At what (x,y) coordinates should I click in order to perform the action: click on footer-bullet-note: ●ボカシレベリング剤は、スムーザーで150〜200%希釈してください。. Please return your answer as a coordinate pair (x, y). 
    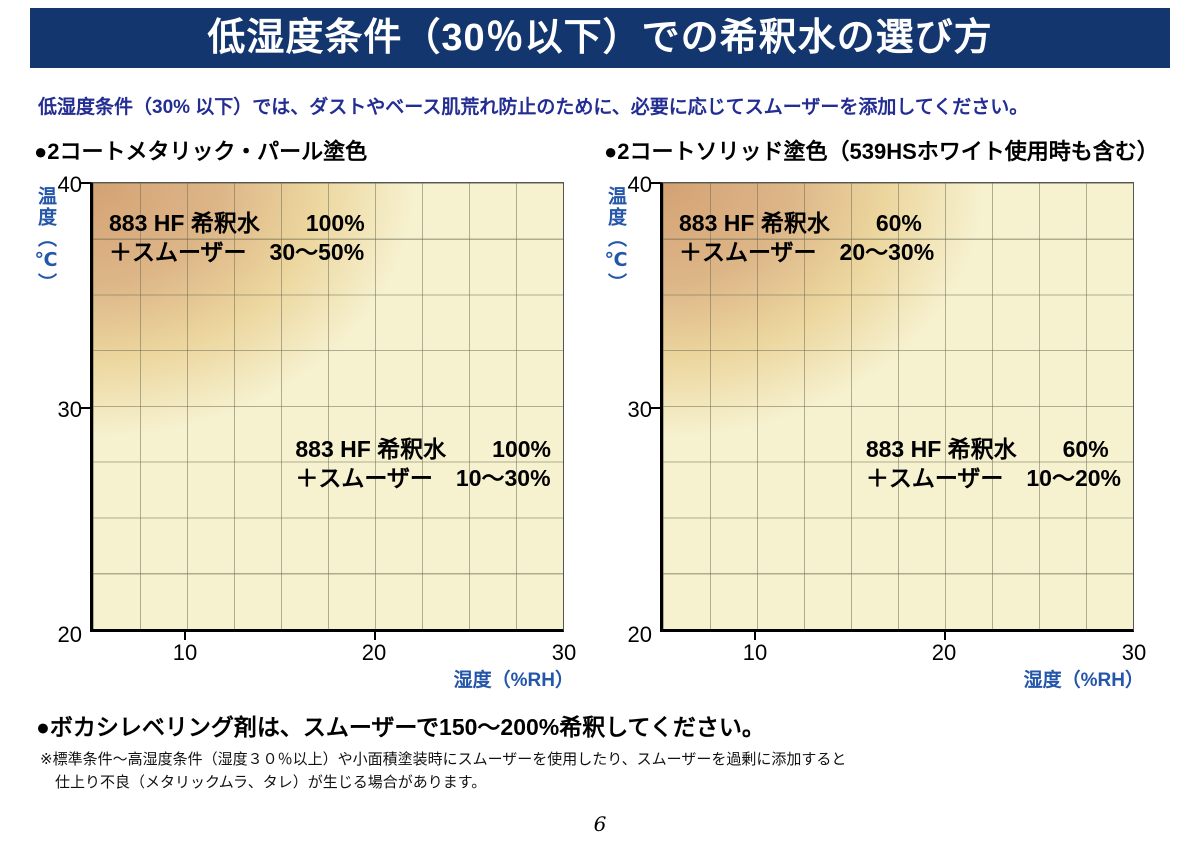
    Looking at the image, I should click on (400, 727).